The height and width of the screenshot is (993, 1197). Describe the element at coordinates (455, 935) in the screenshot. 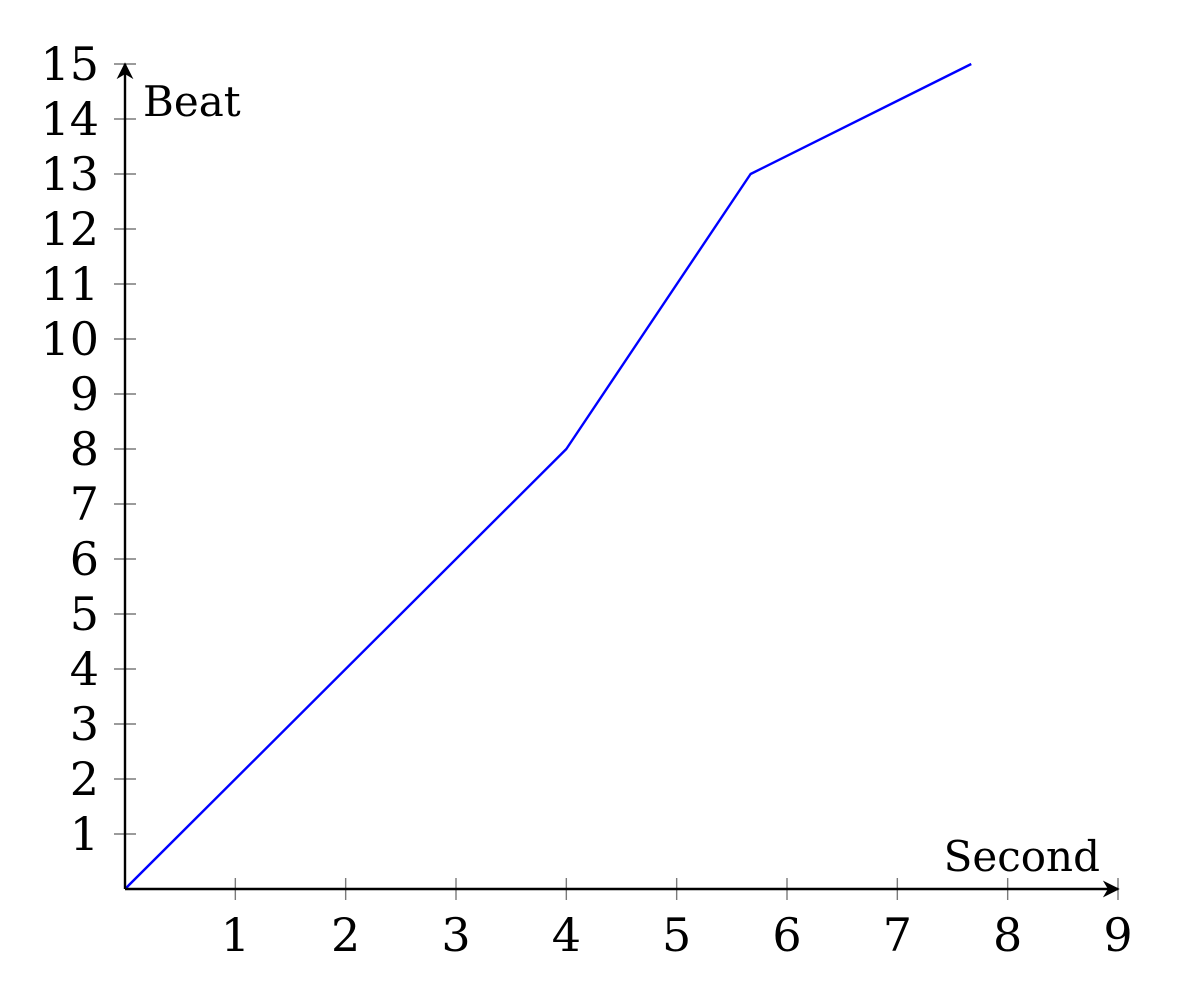

I see `x-tick-label: 3` at that location.